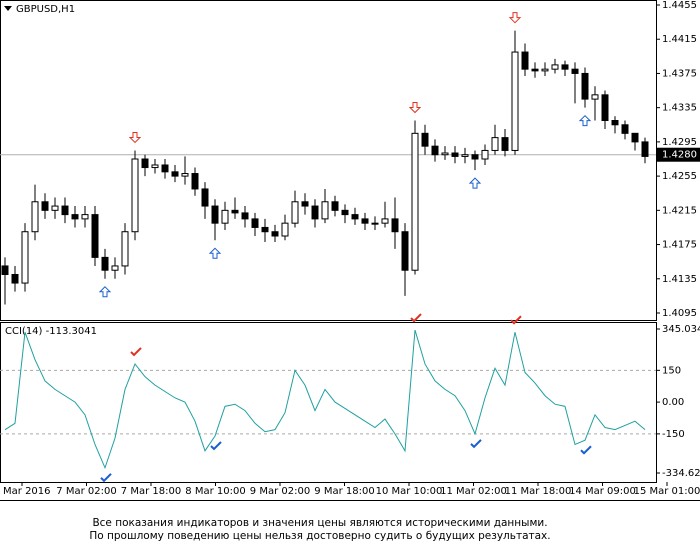 The width and height of the screenshot is (700, 556). I want to click on y-tick-label: -150, so click(673, 434).